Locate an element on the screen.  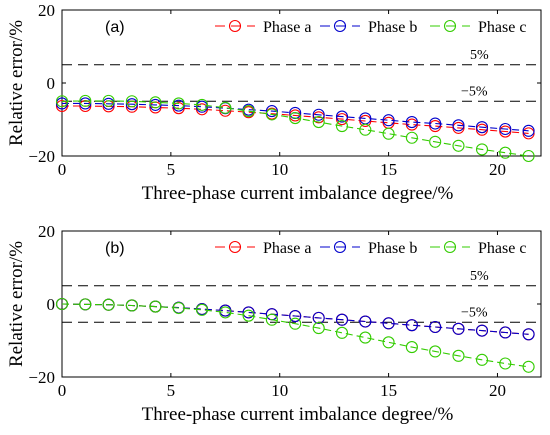
series-phase-c is located at coordinates (295, 128).